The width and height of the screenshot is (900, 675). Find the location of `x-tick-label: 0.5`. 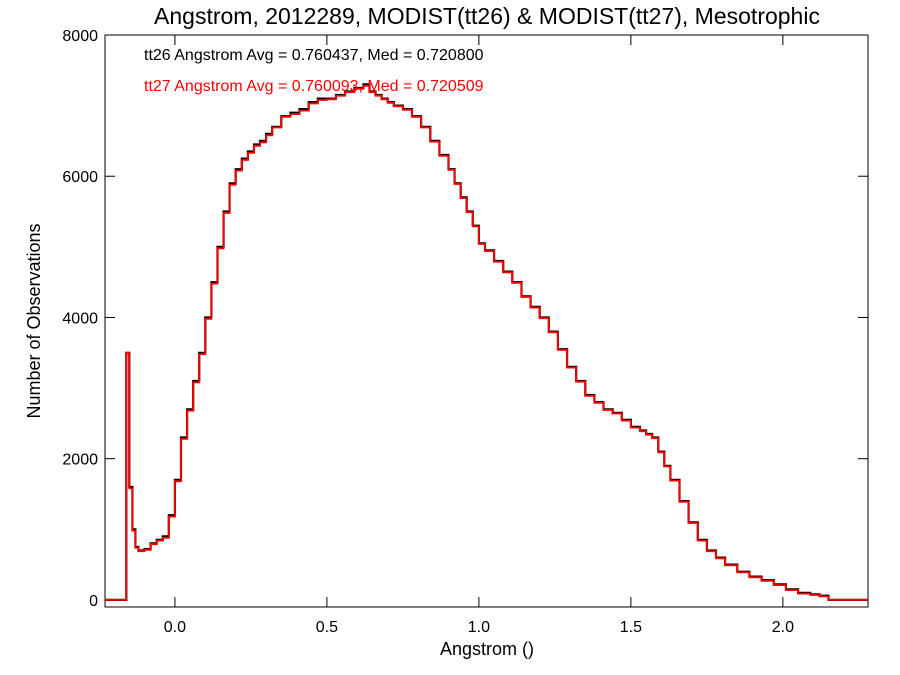

x-tick-label: 0.5 is located at coordinates (327, 627).